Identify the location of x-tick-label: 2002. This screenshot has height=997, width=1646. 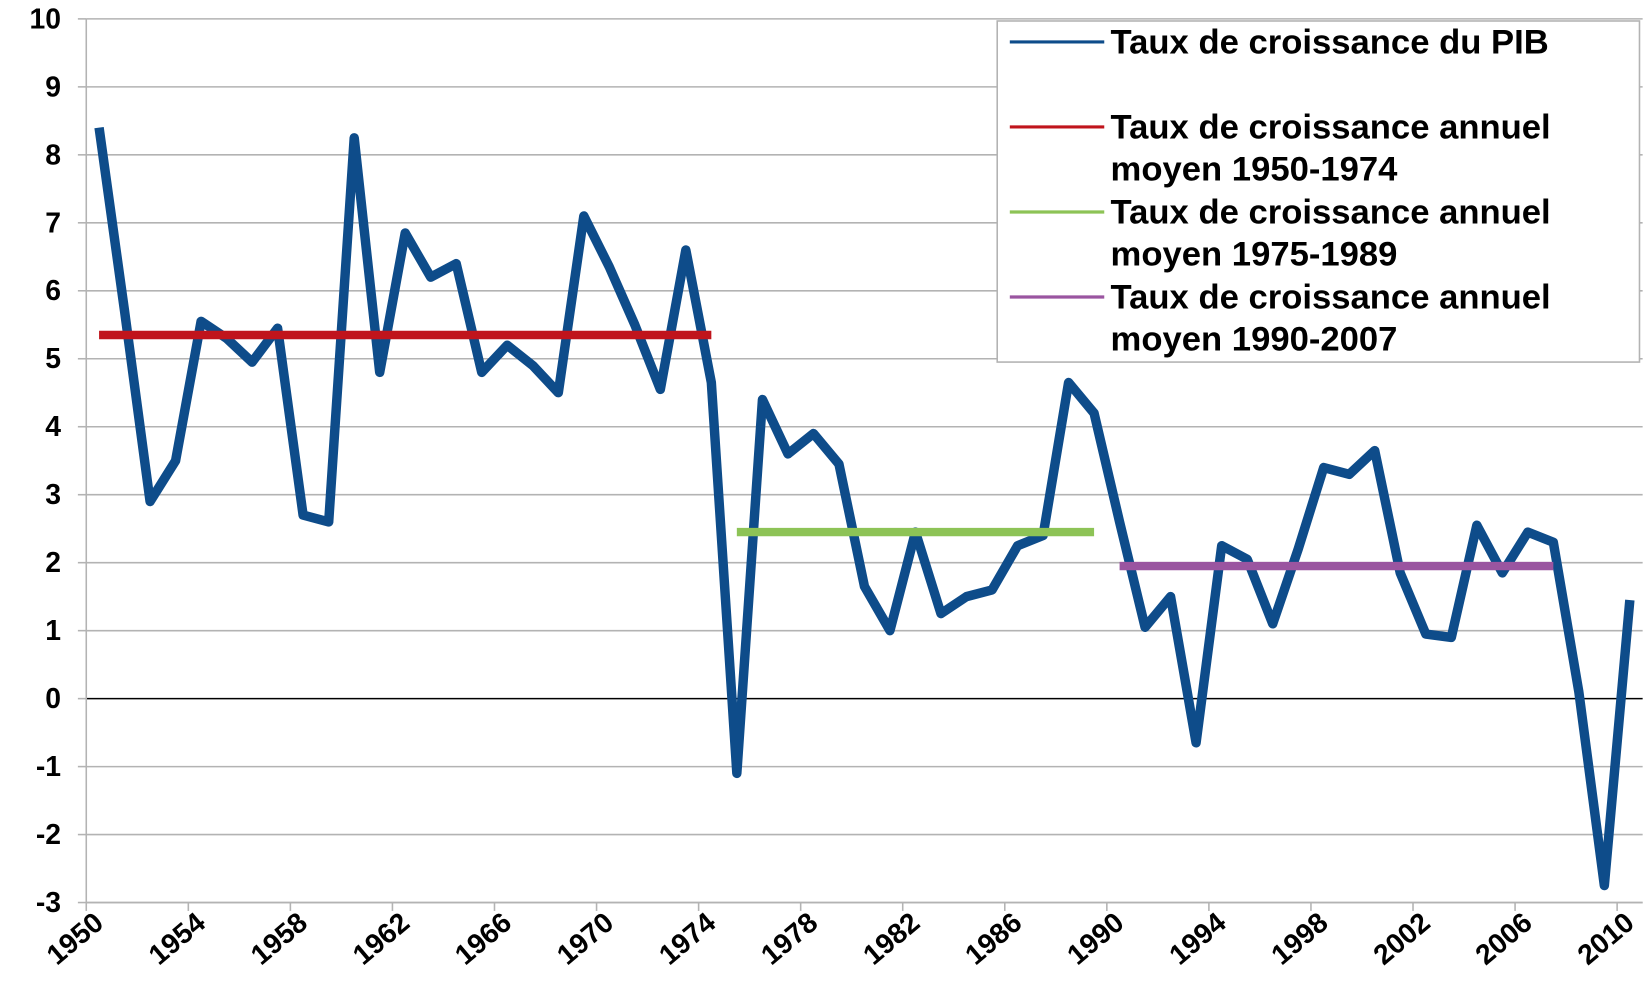
(1402, 938).